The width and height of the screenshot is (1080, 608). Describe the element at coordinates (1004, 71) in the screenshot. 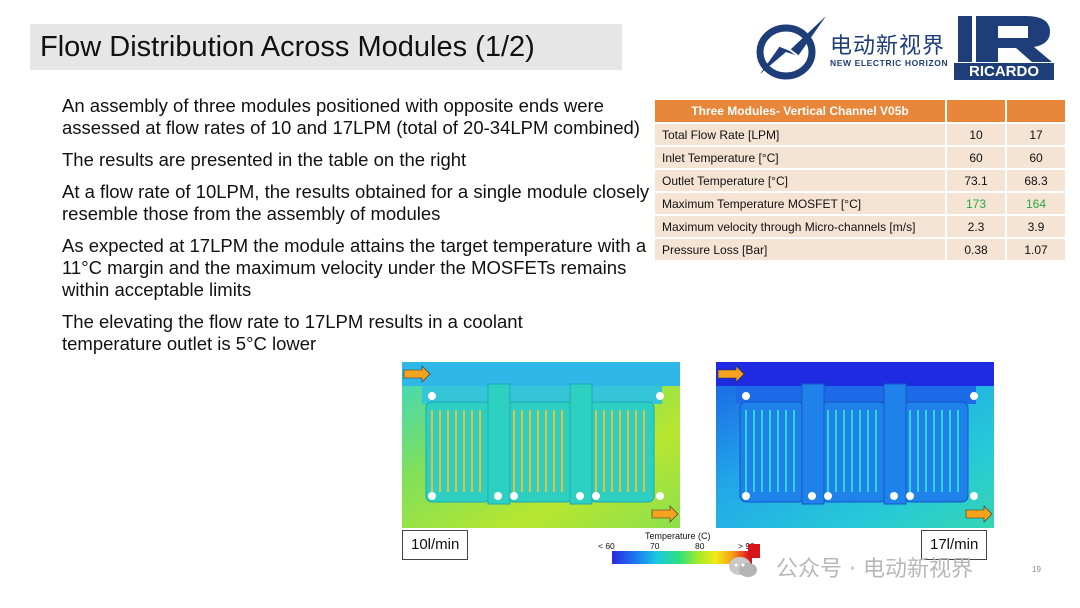

I see `ricardo-wordmark: RICARDO` at that location.